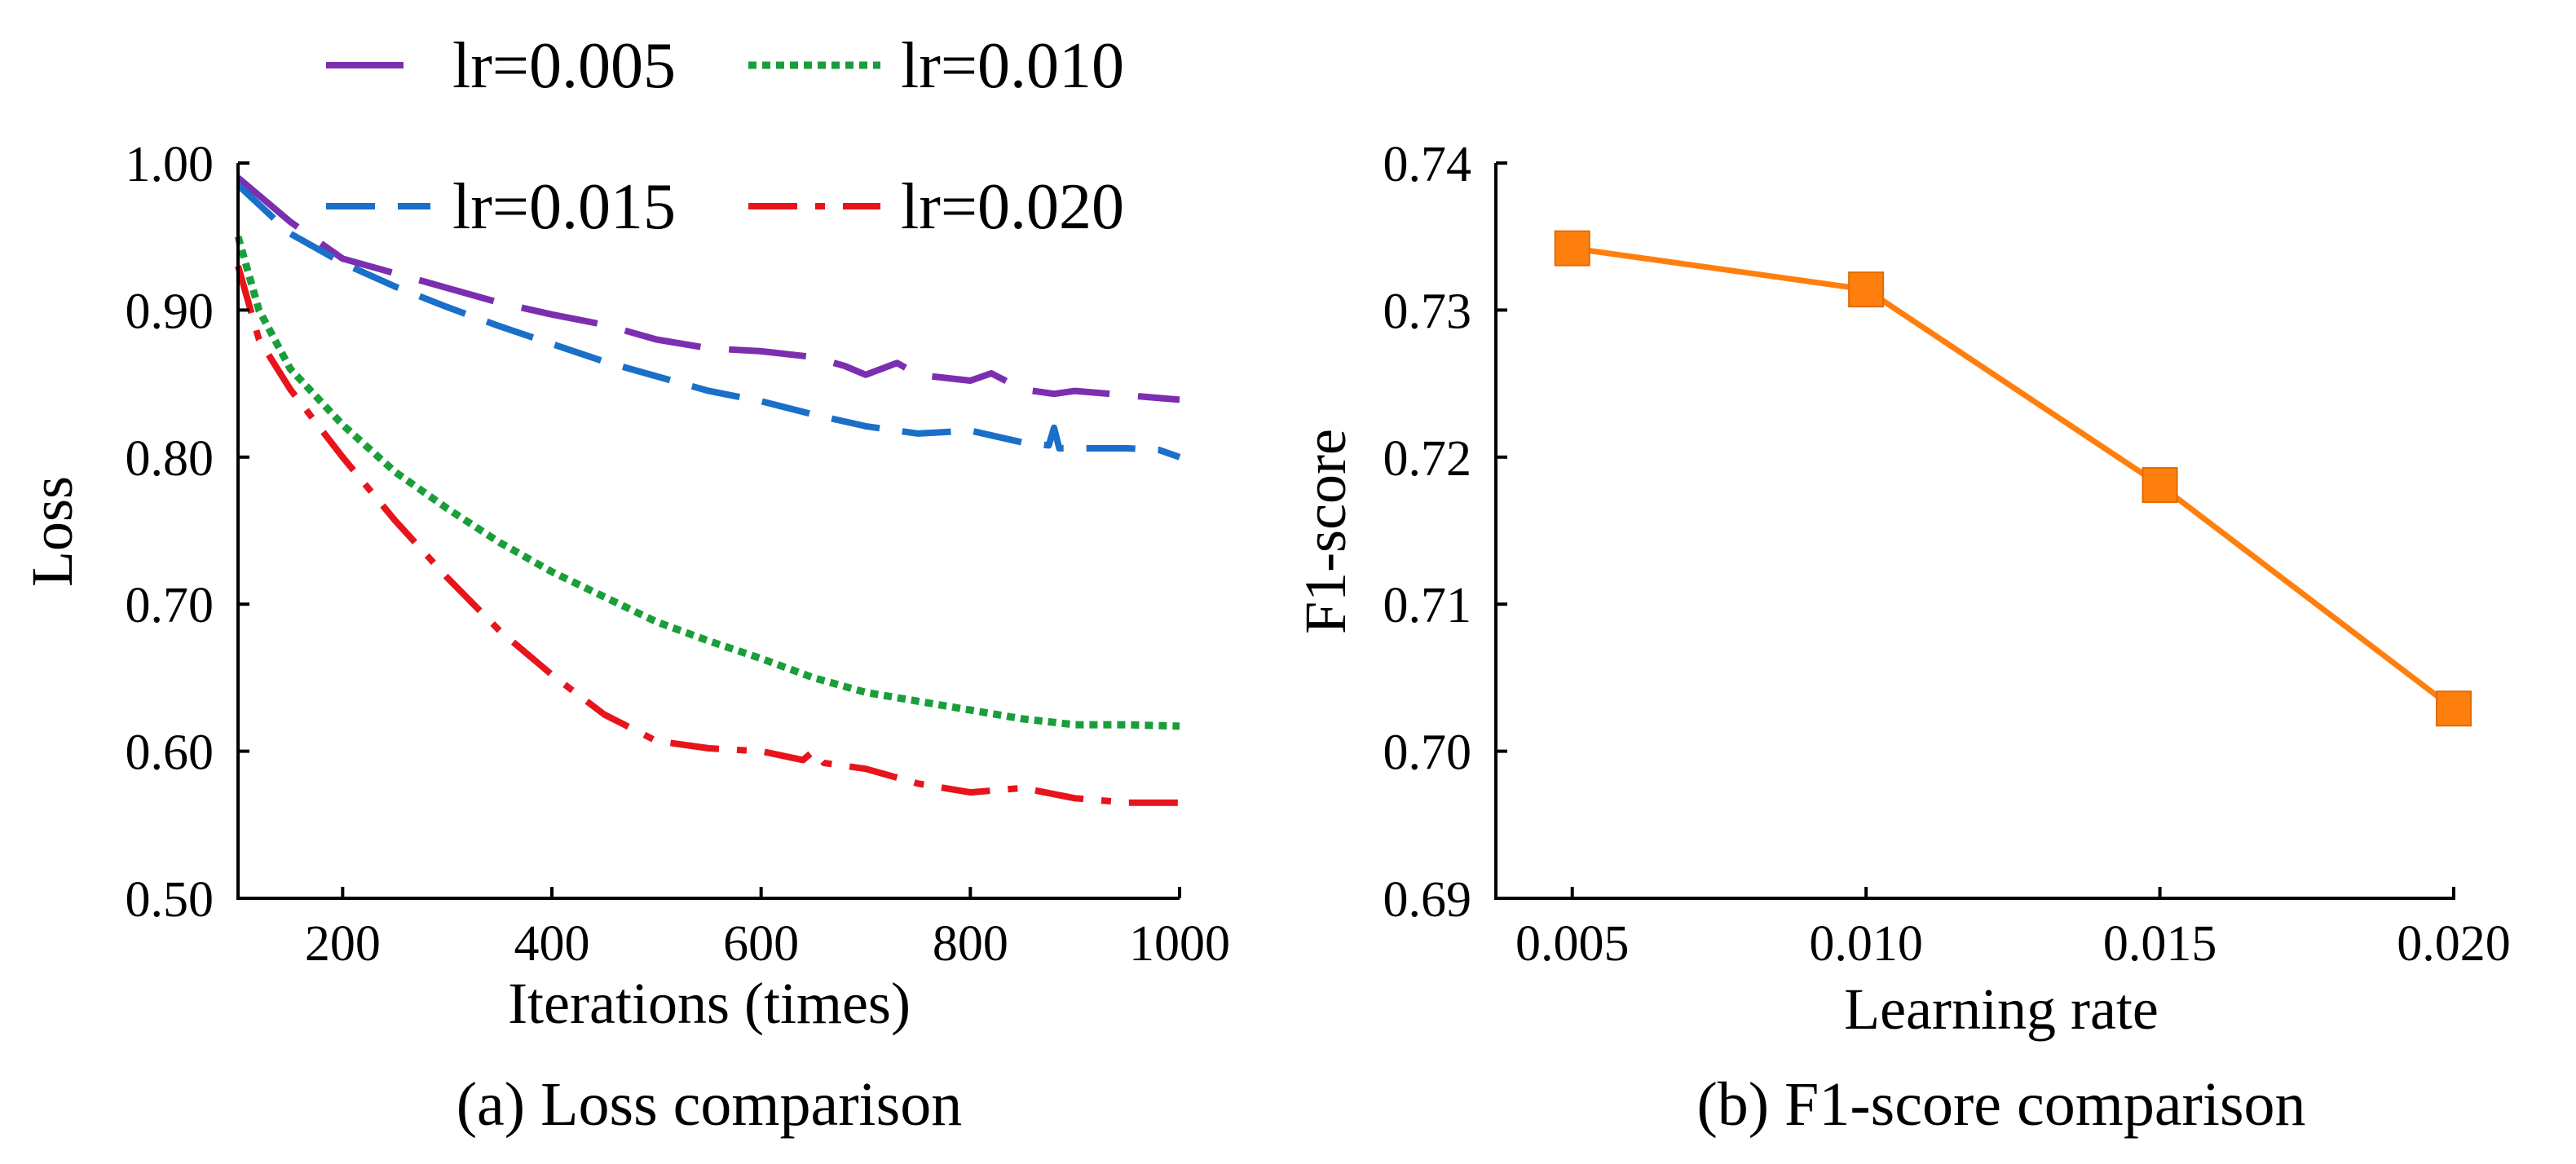  What do you see at coordinates (170, 312) in the screenshot?
I see `y-tick-label: 0.90` at bounding box center [170, 312].